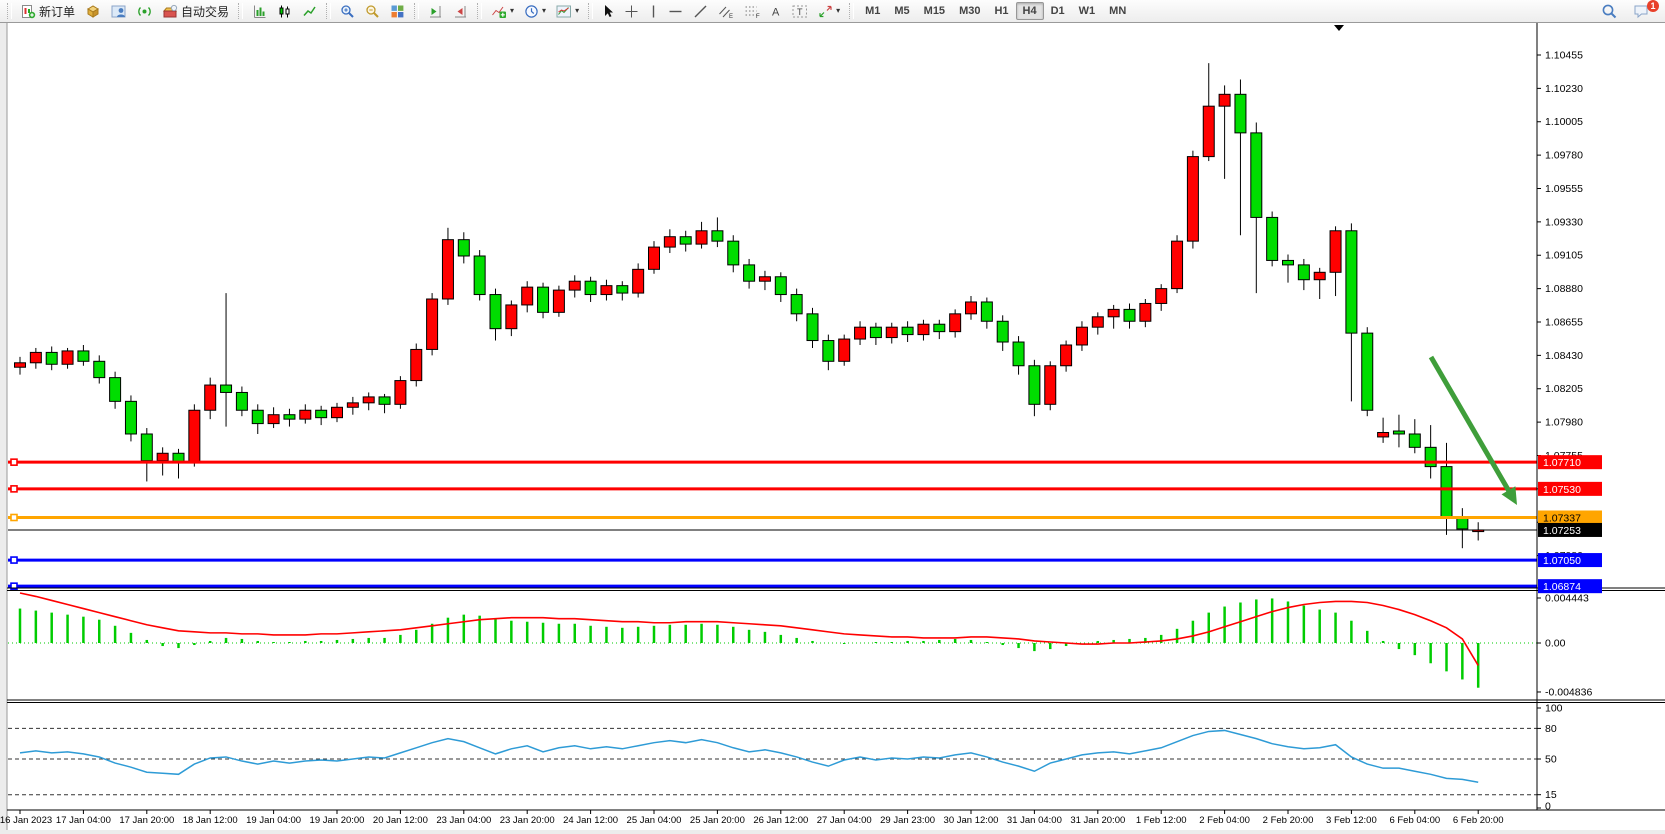 The width and height of the screenshot is (1665, 834). I want to click on chart-collapse-icon: ▼, so click(16, 33).